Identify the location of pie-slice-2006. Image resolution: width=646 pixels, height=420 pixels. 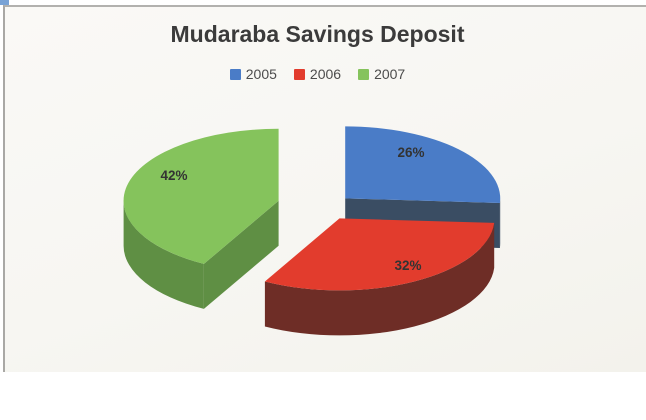
(379, 254).